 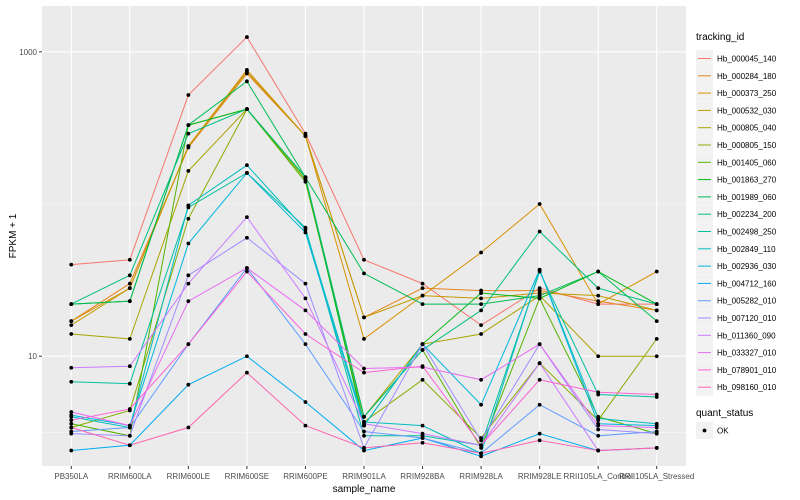 What do you see at coordinates (747, 110) in the screenshot?
I see `legend-label: Hb_000532_030` at bounding box center [747, 110].